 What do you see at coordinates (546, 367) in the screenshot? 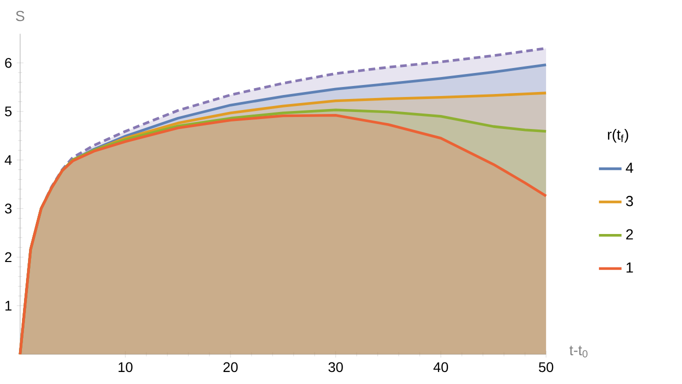
I see `x-tick-label: 50` at bounding box center [546, 367].